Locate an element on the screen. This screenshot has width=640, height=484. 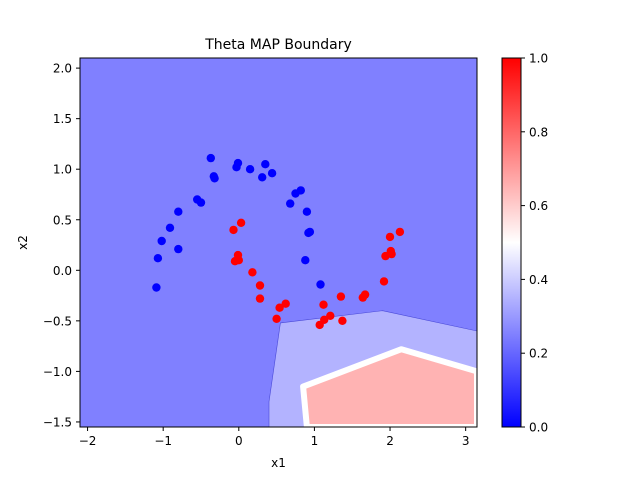
y-tick-label: 2.0 is located at coordinates (62, 69).